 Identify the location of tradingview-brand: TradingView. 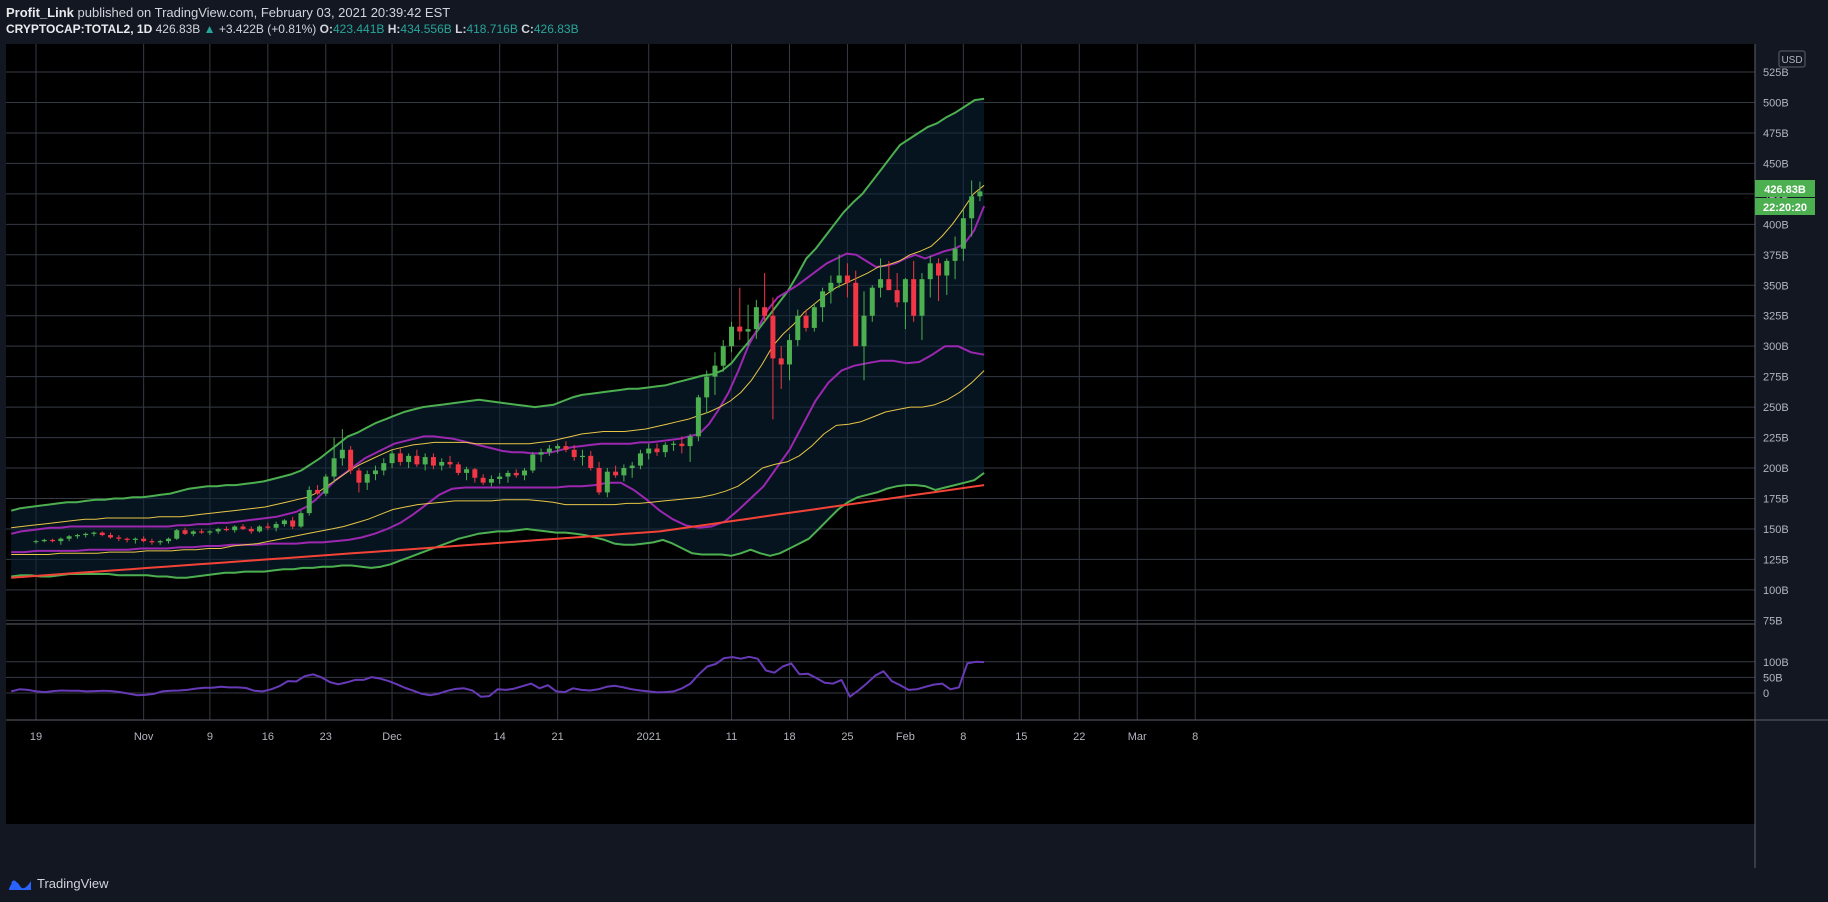
(58, 883).